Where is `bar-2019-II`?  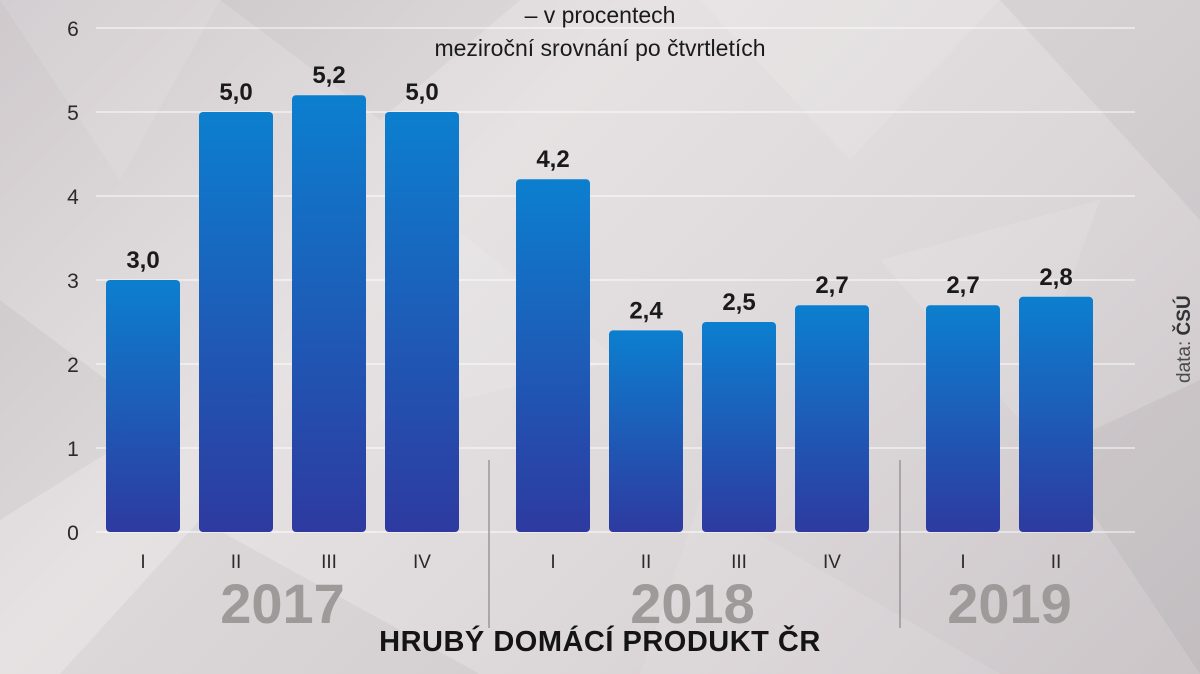
bar-2019-II is located at coordinates (1056, 414).